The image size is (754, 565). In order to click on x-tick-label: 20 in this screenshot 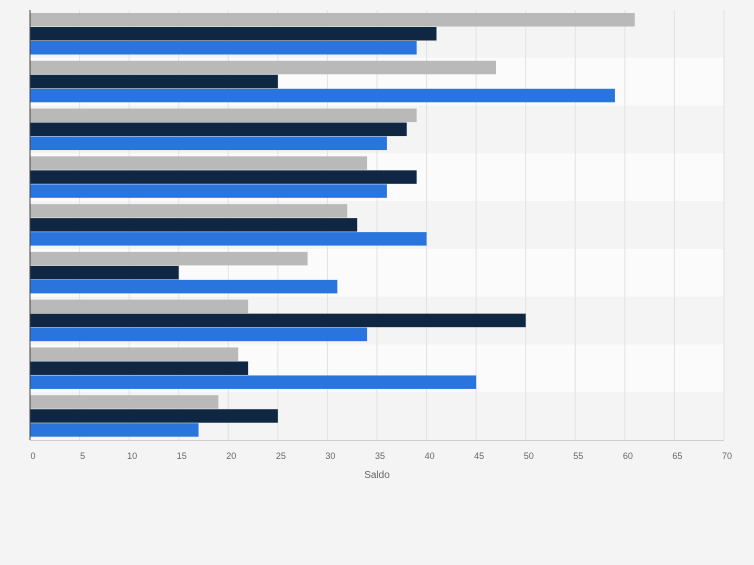, I will do `click(231, 456)`.